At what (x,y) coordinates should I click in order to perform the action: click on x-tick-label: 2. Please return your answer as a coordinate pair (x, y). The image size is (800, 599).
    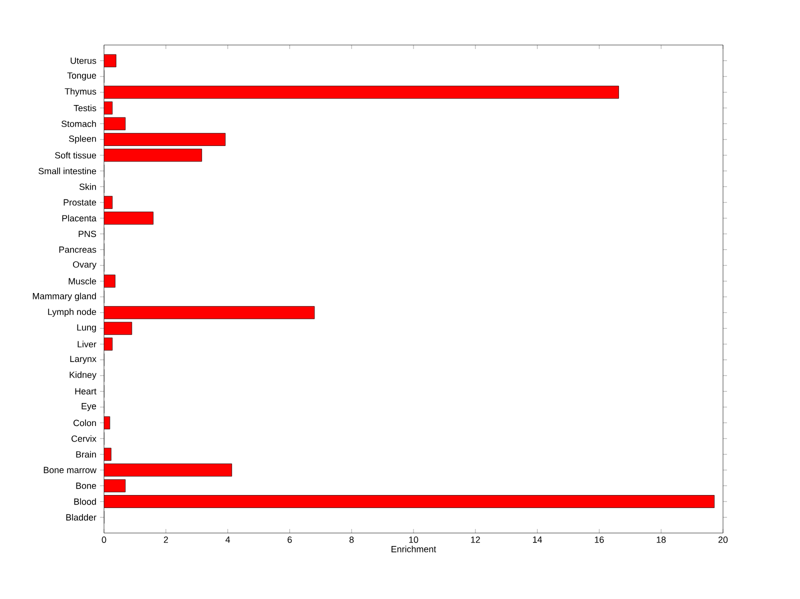
    Looking at the image, I should click on (166, 539).